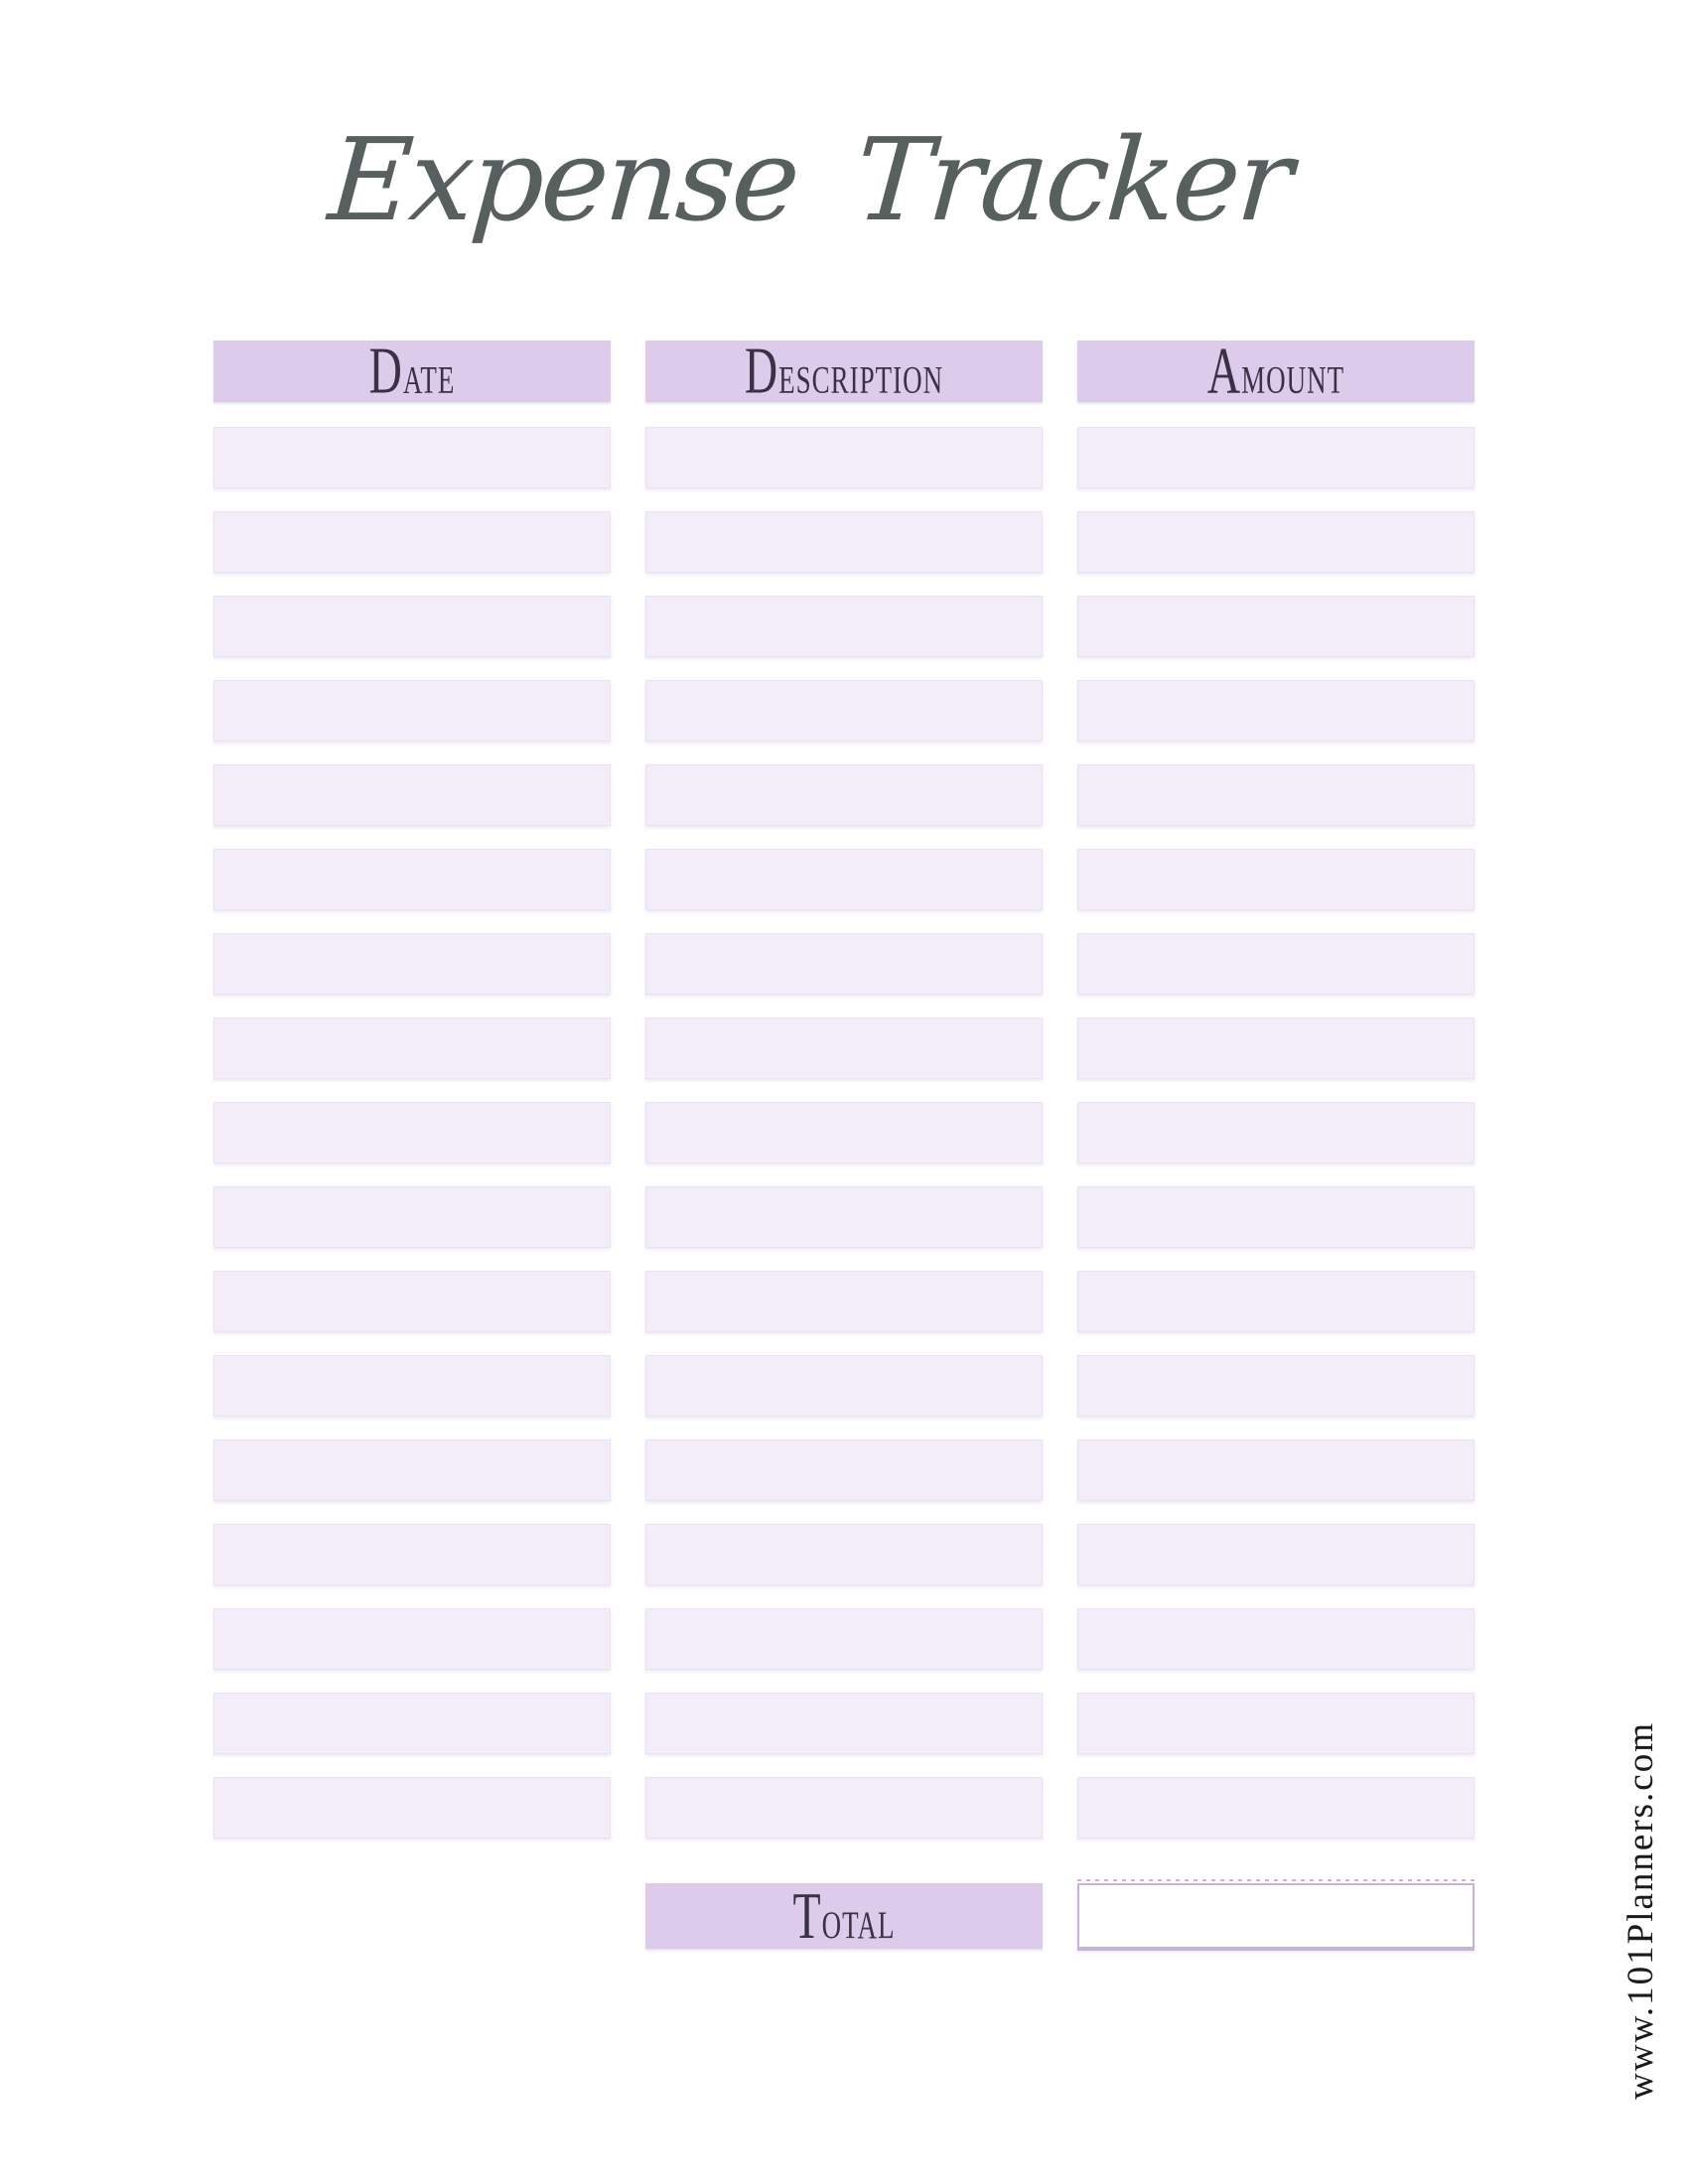 The width and height of the screenshot is (1688, 2184). I want to click on column-header-amount: Amount, so click(1276, 371).